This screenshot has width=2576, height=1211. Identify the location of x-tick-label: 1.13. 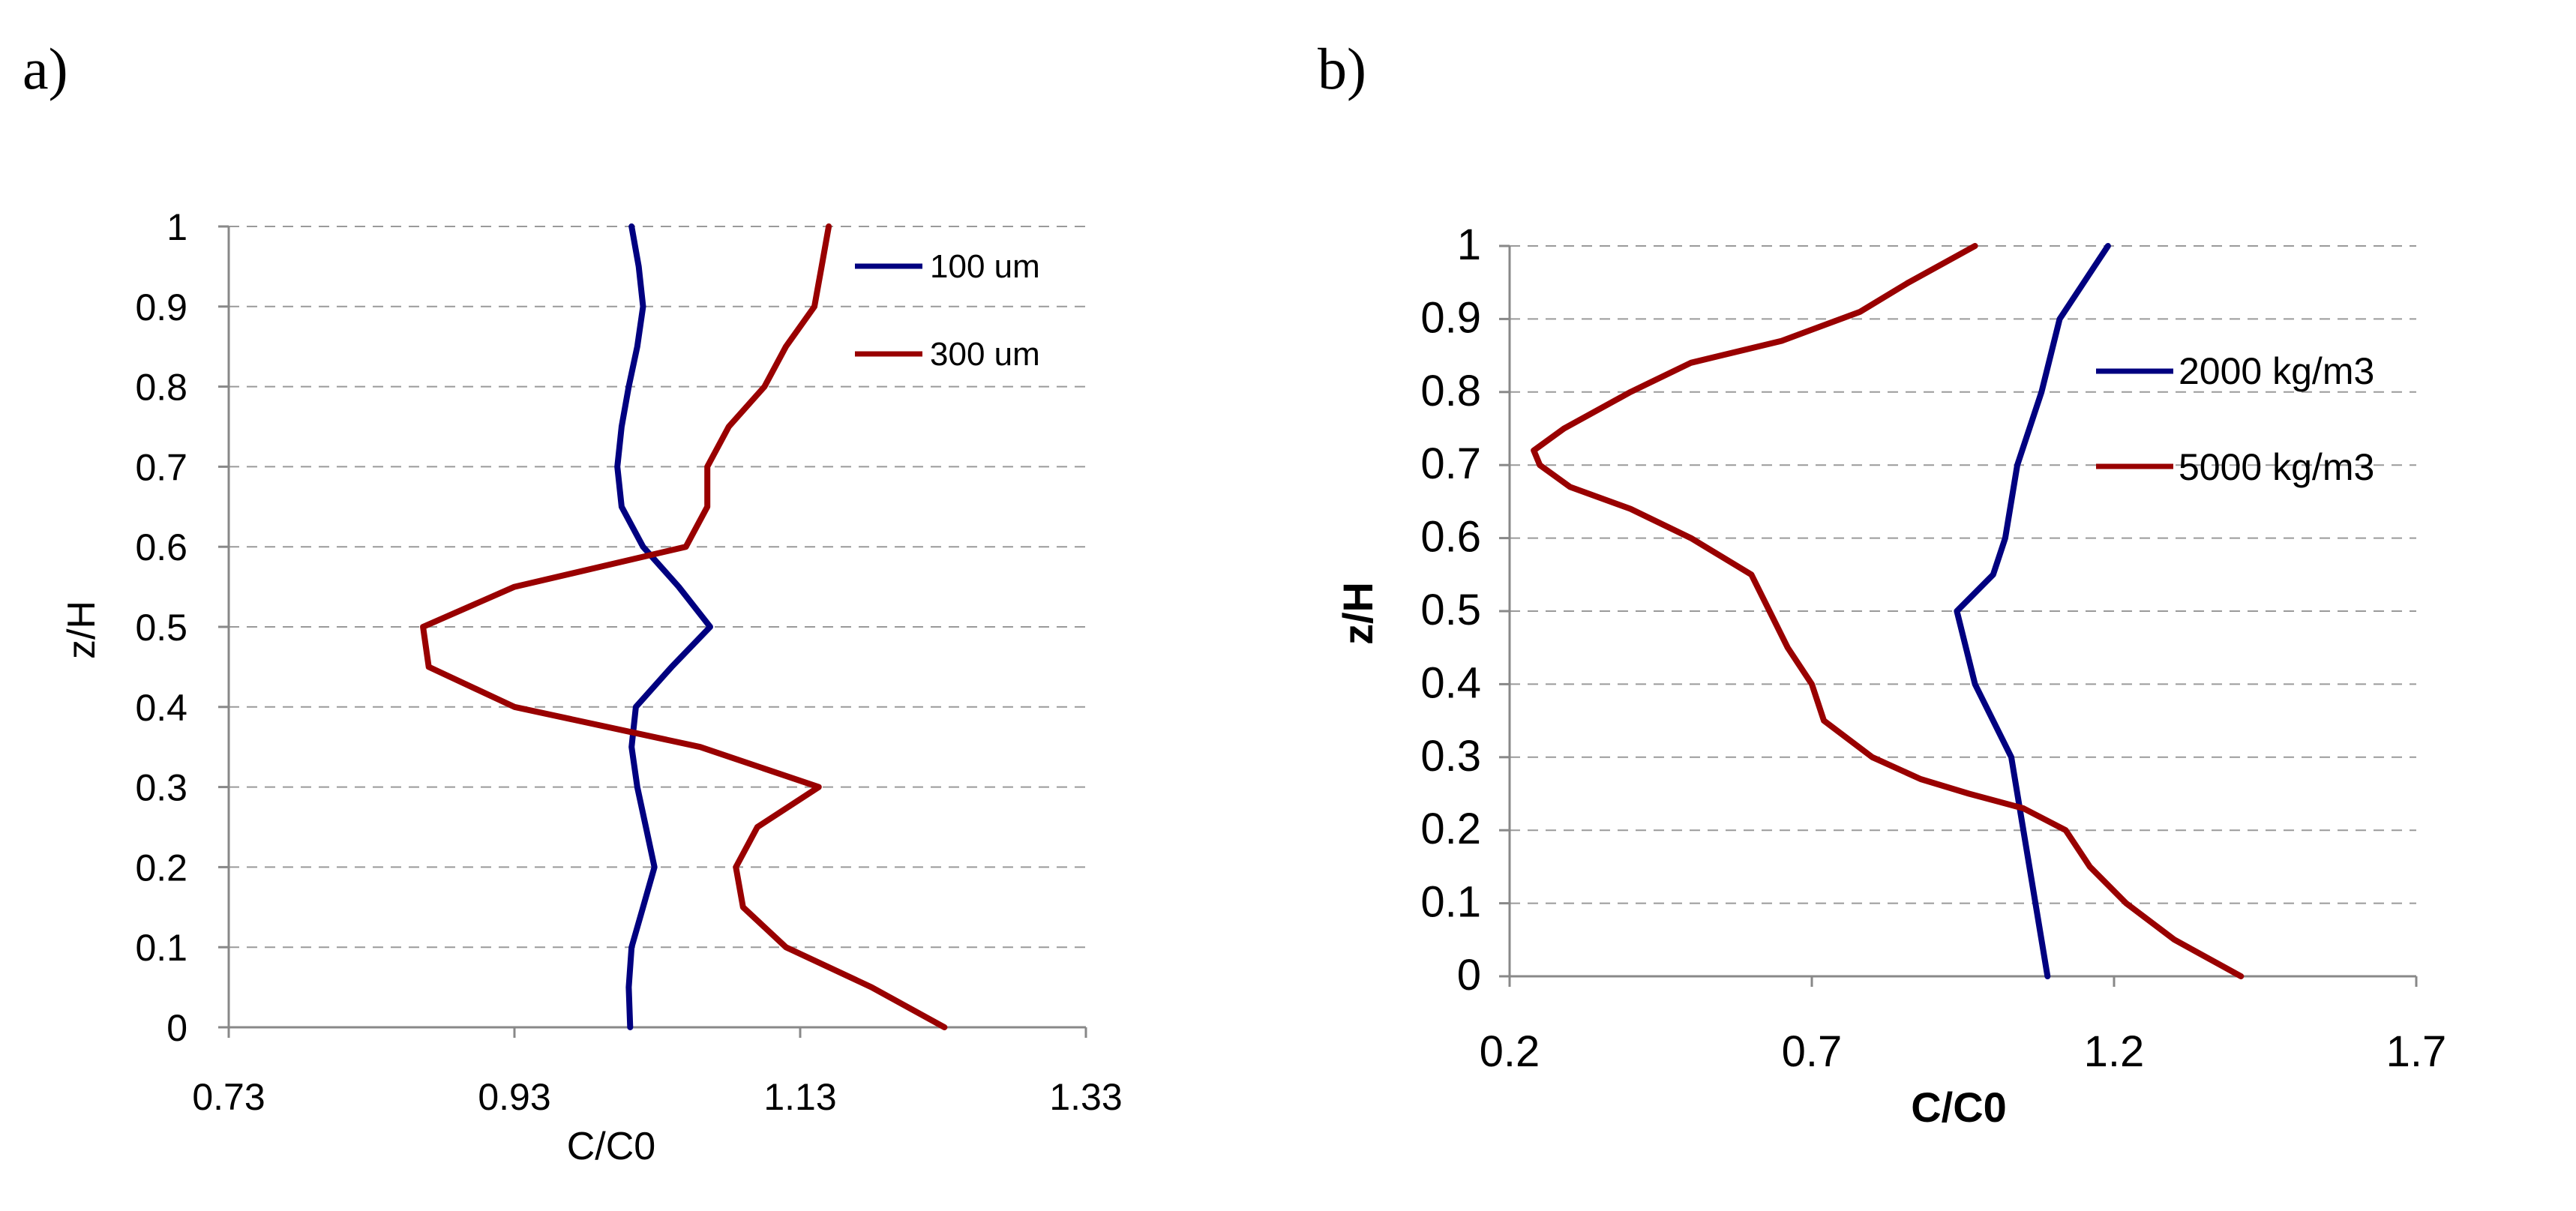
(799, 1097).